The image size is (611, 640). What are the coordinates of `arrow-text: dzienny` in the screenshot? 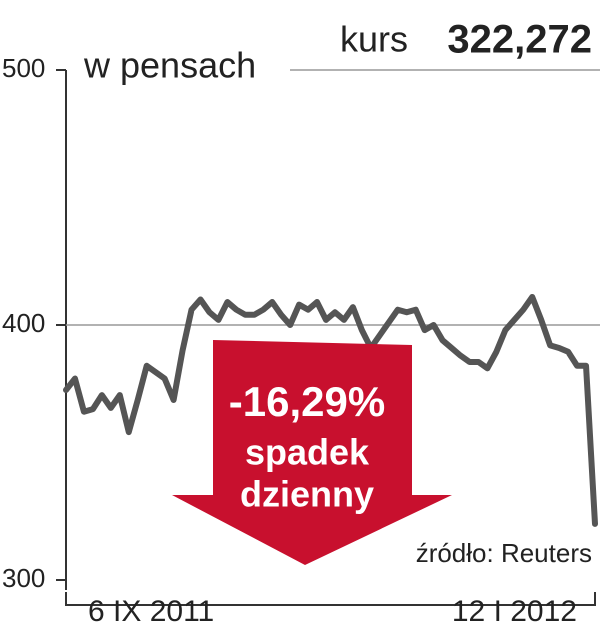 It's located at (307, 494).